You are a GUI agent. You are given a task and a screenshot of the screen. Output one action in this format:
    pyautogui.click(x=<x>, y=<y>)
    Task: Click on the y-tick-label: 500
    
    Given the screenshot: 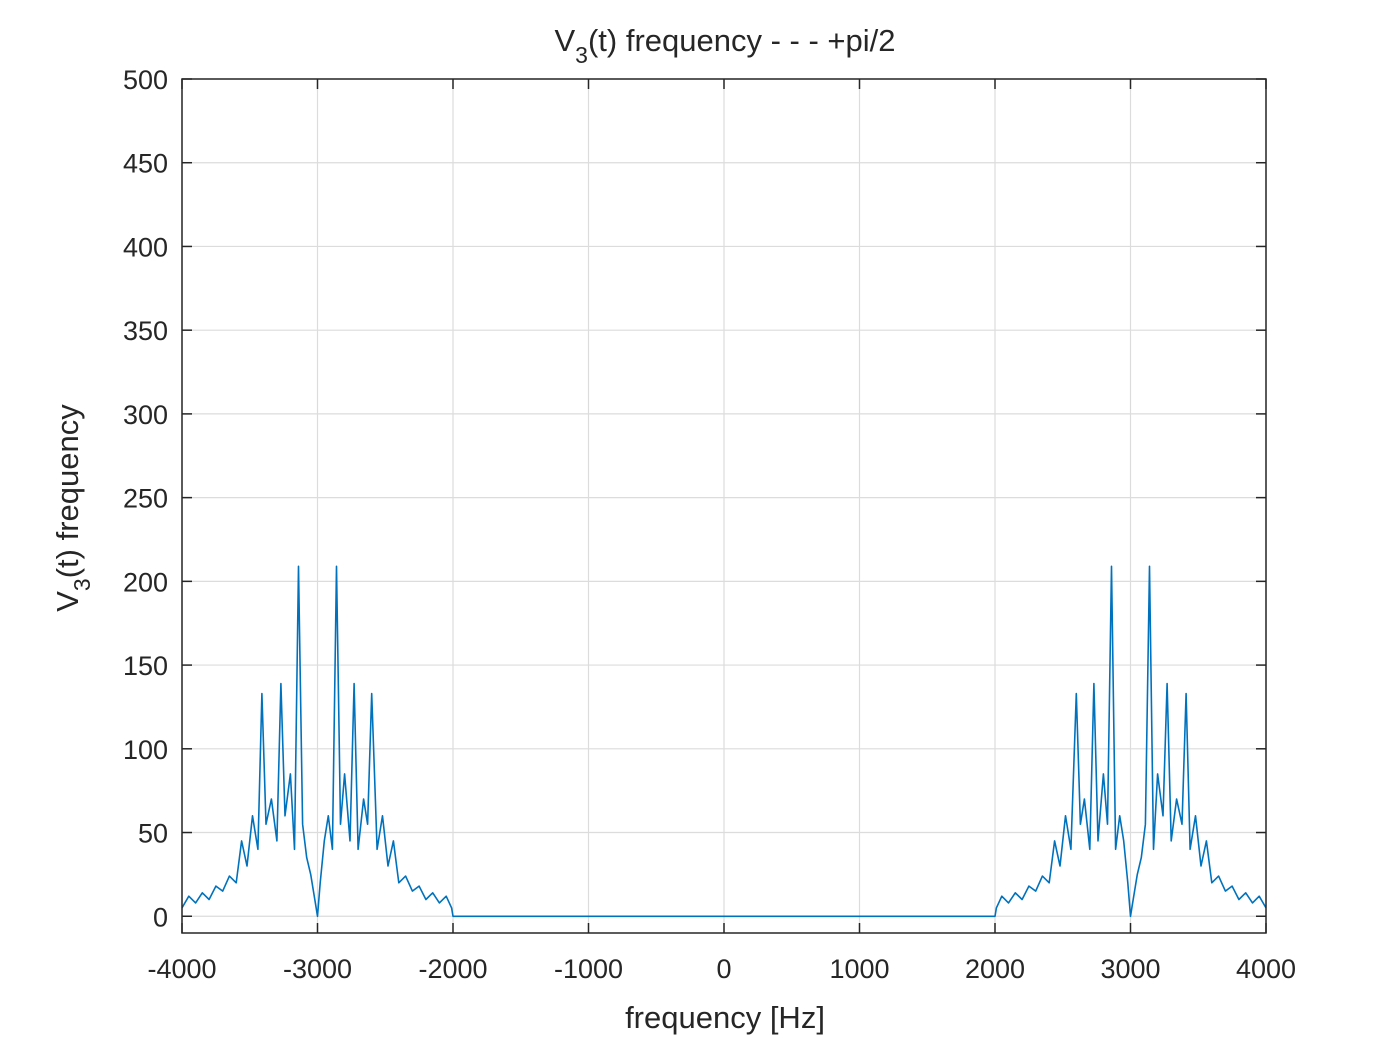 What is the action you would take?
    pyautogui.click(x=145, y=80)
    